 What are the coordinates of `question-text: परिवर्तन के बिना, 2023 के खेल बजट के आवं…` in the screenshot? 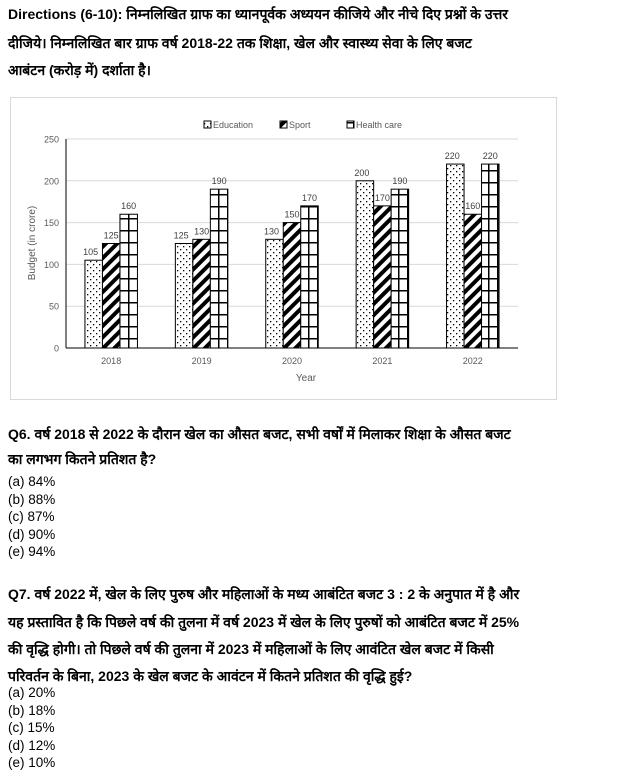 It's located at (210, 676).